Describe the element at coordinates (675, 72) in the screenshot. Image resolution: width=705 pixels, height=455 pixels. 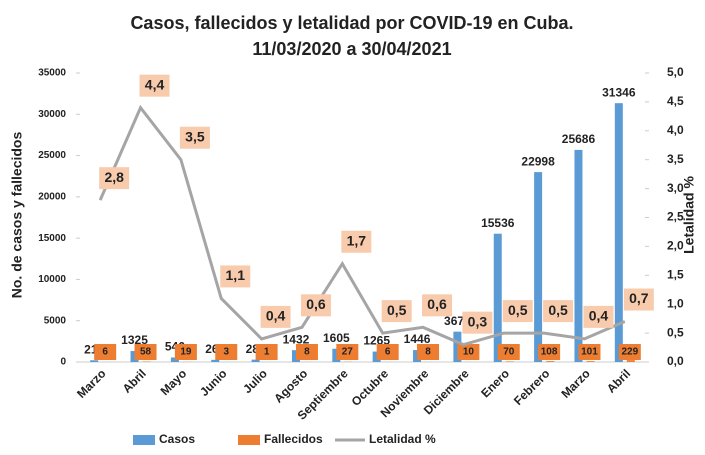
I see `y2-tick-label: 5,0` at that location.